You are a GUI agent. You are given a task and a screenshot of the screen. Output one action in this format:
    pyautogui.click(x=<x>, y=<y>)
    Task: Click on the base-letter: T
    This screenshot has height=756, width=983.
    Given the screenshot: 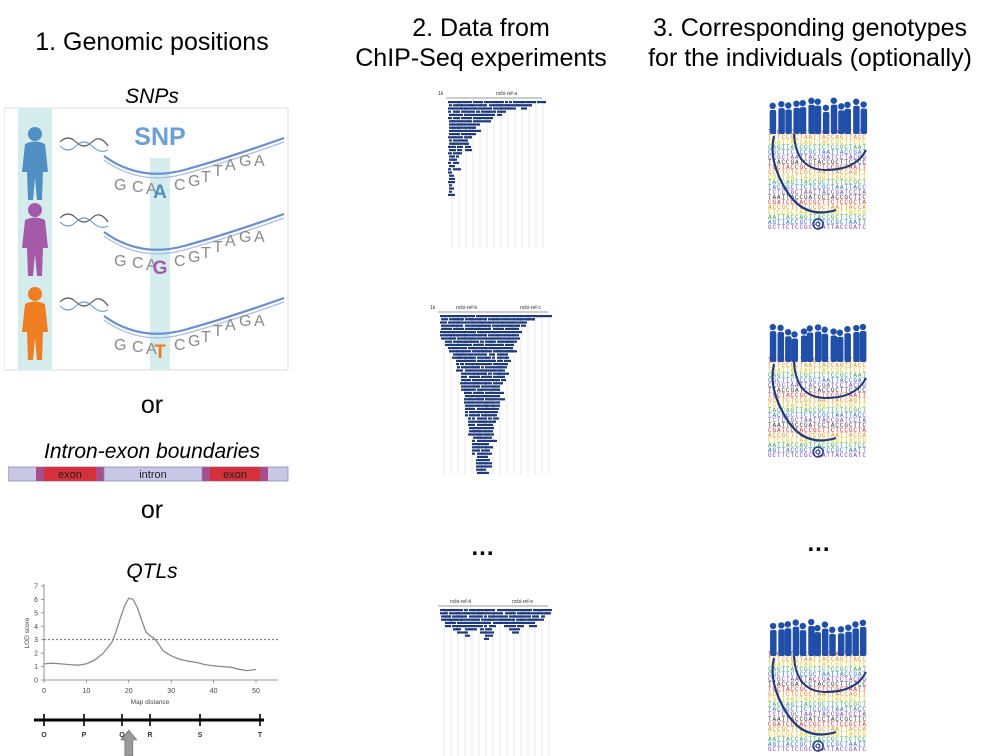 What is the action you would take?
    pyautogui.click(x=218, y=247)
    